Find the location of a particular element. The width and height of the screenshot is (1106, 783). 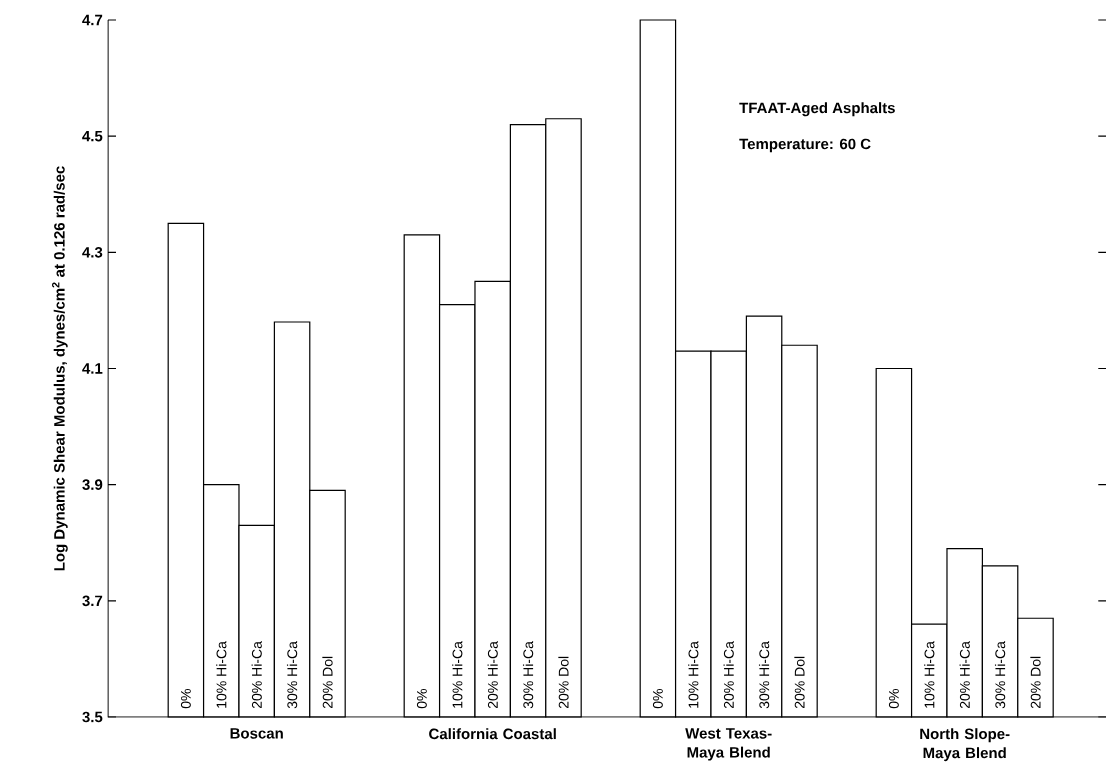

x-tick-label: California Coastal is located at coordinates (492, 734).